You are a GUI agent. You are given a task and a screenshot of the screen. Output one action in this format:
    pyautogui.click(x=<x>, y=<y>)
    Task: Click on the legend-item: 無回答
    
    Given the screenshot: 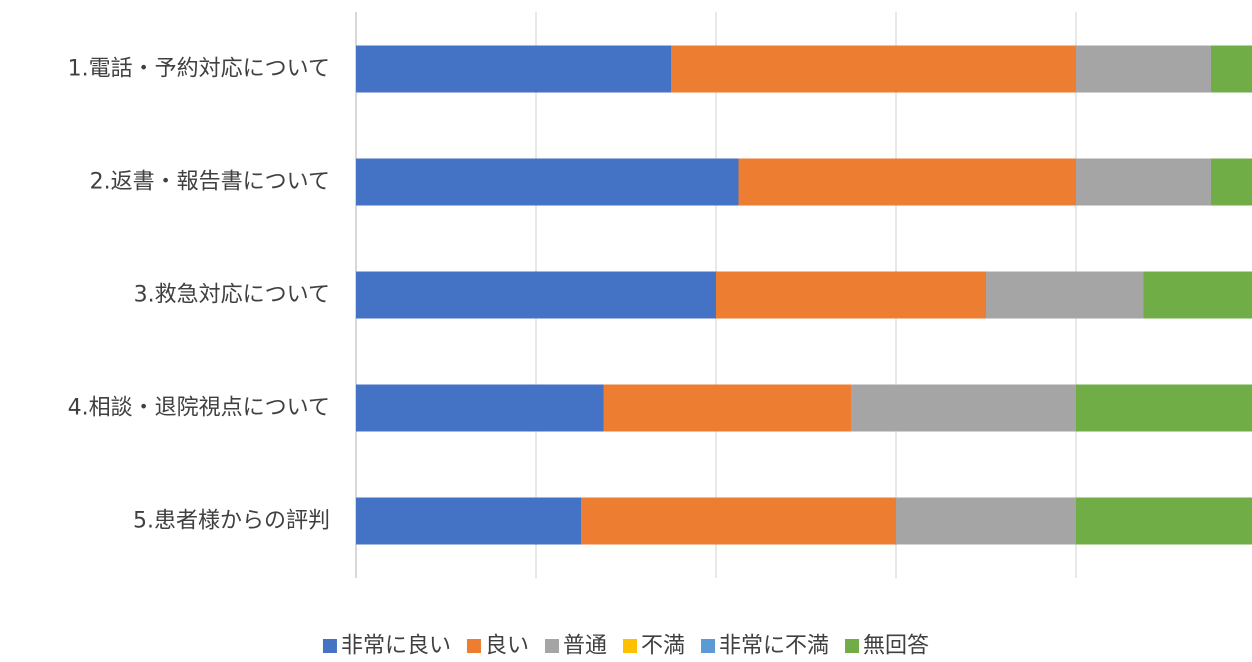 What is the action you would take?
    pyautogui.click(x=887, y=646)
    